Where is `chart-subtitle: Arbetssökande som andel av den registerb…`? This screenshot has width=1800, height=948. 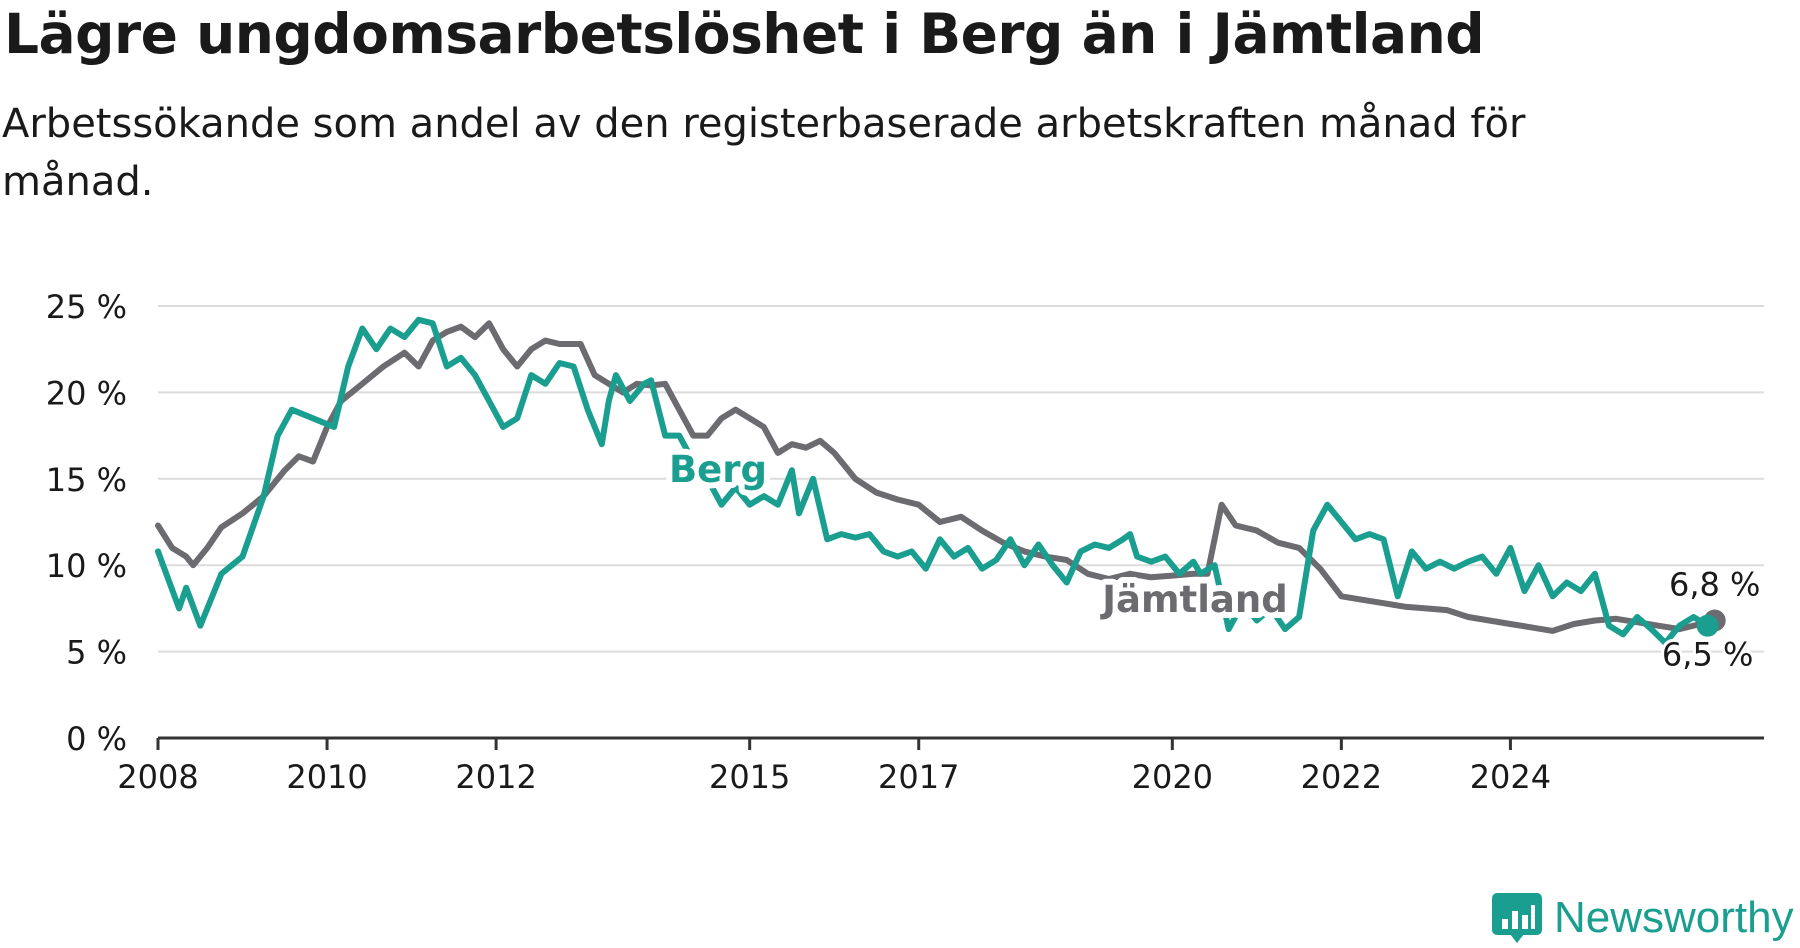
chart-subtitle: Arbetssökande som andel av den registerb… is located at coordinates (764, 153).